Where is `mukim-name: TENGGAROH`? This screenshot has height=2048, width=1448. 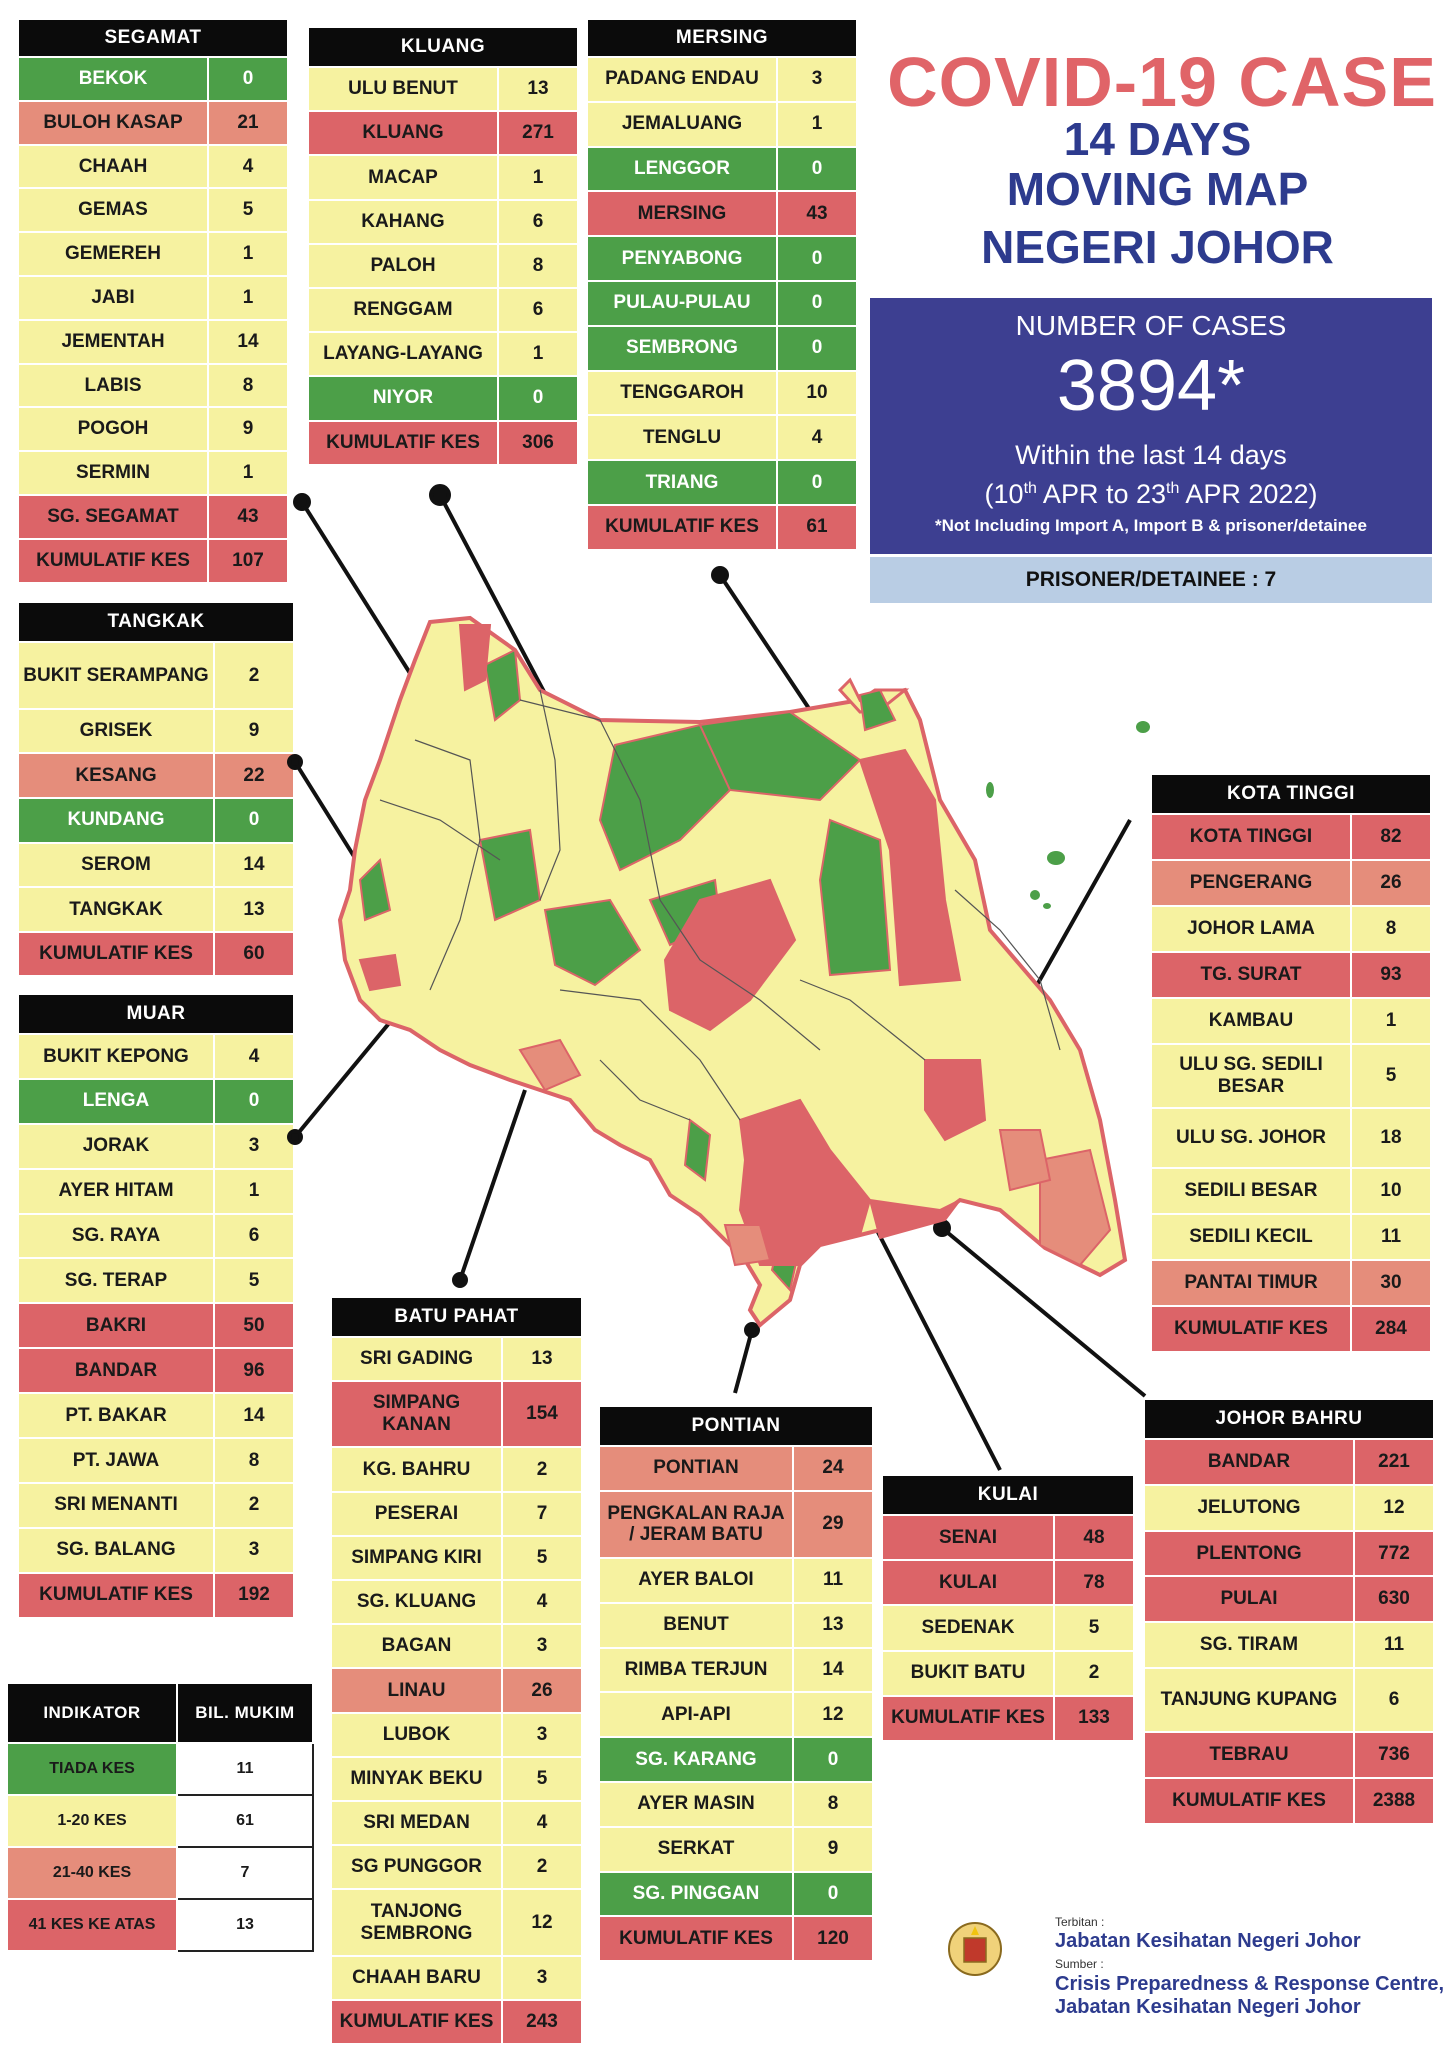
mukim-name: TENGGAROH is located at coordinates (682, 393).